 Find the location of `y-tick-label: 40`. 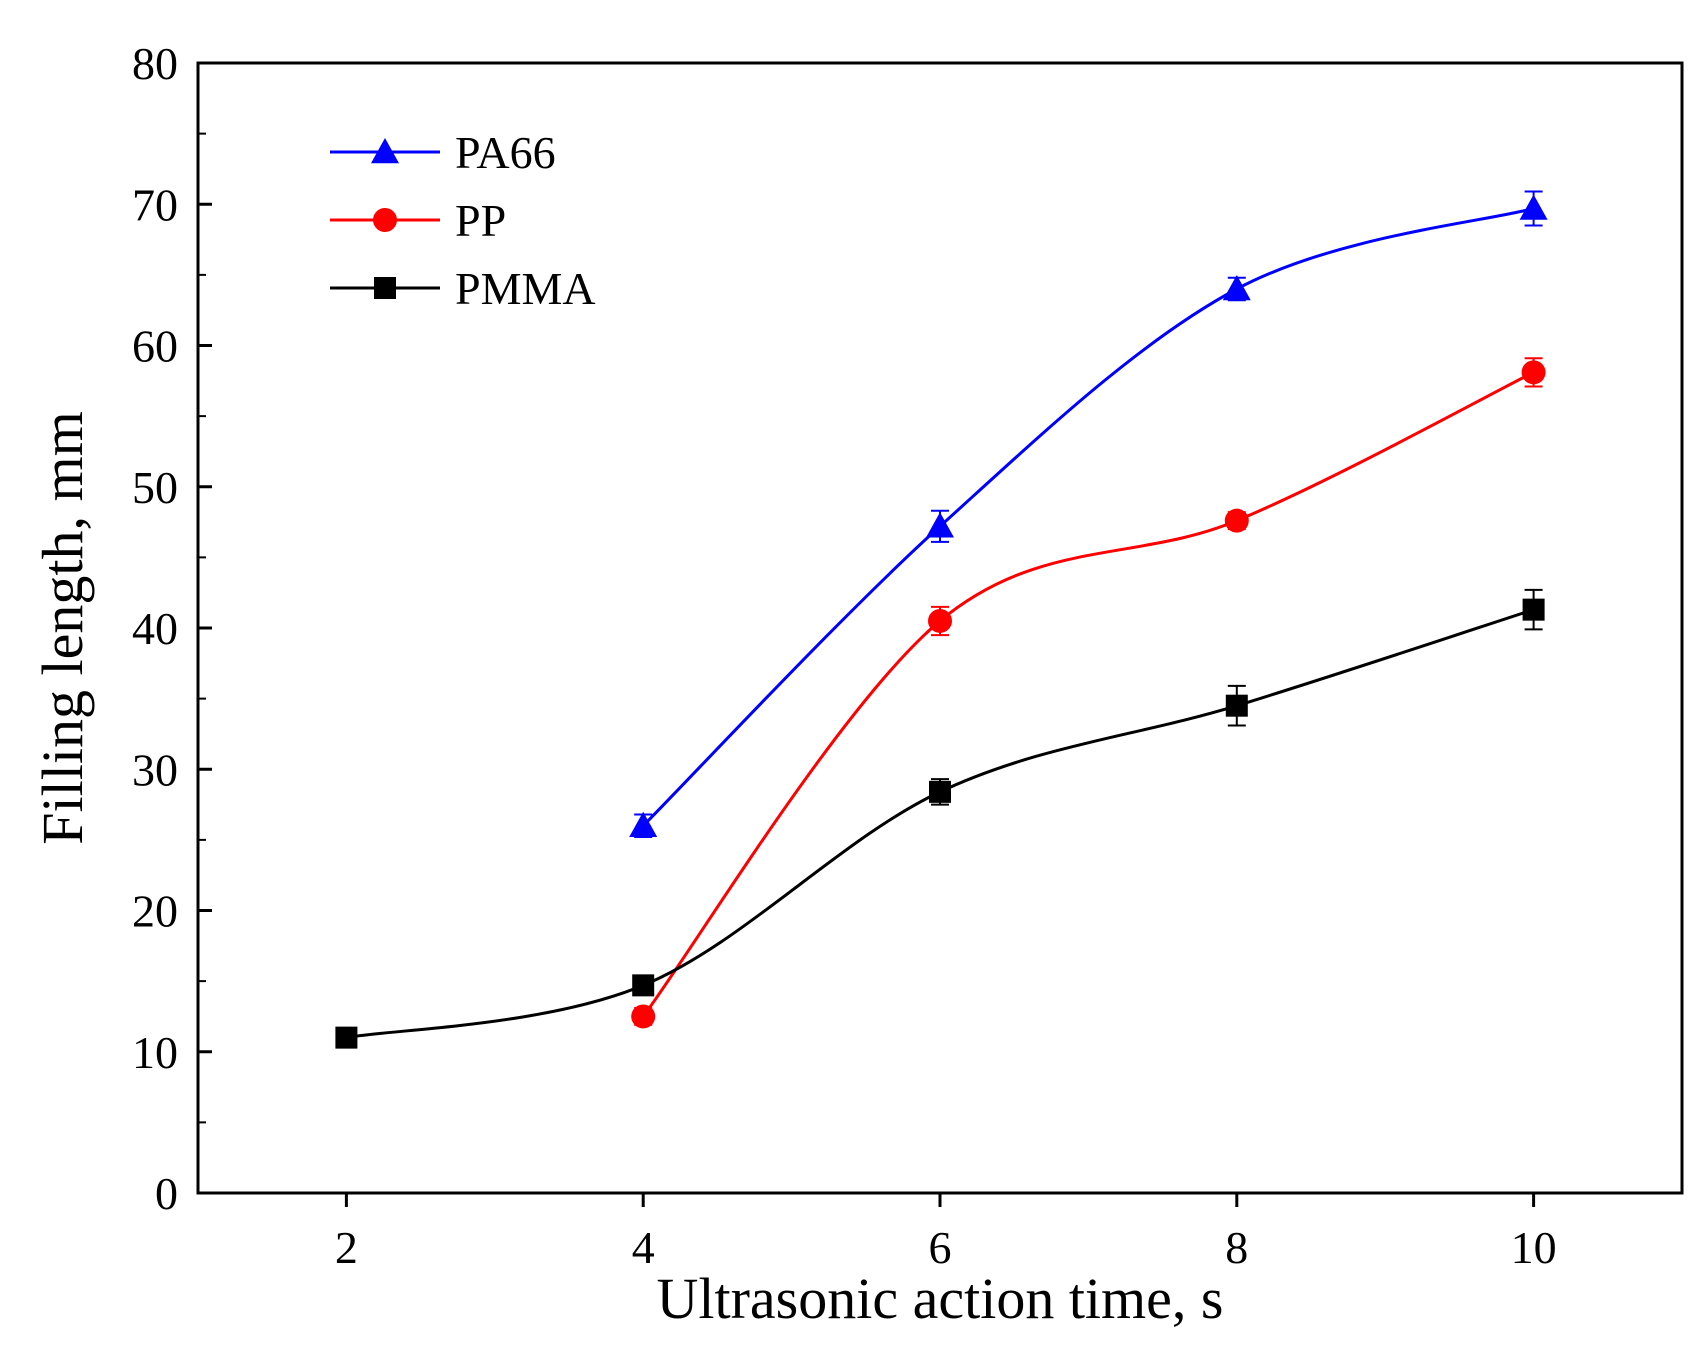

y-tick-label: 40 is located at coordinates (155, 628).